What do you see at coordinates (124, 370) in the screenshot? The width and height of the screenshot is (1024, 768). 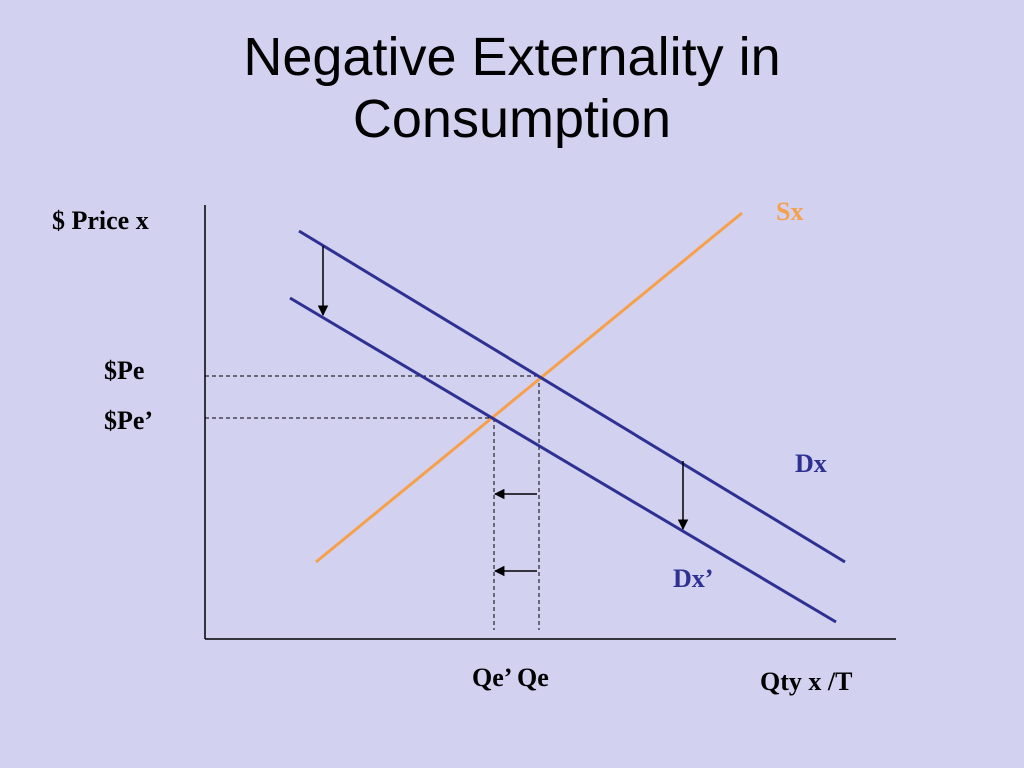 I see `price-pe-label: $Pe` at bounding box center [124, 370].